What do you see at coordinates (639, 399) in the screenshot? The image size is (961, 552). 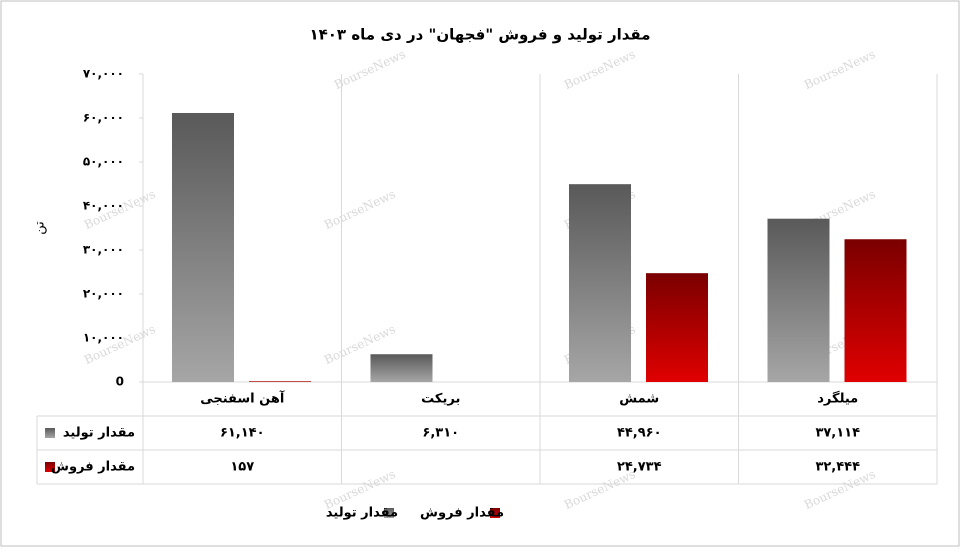 I see `x-tick-label: شمش` at bounding box center [639, 399].